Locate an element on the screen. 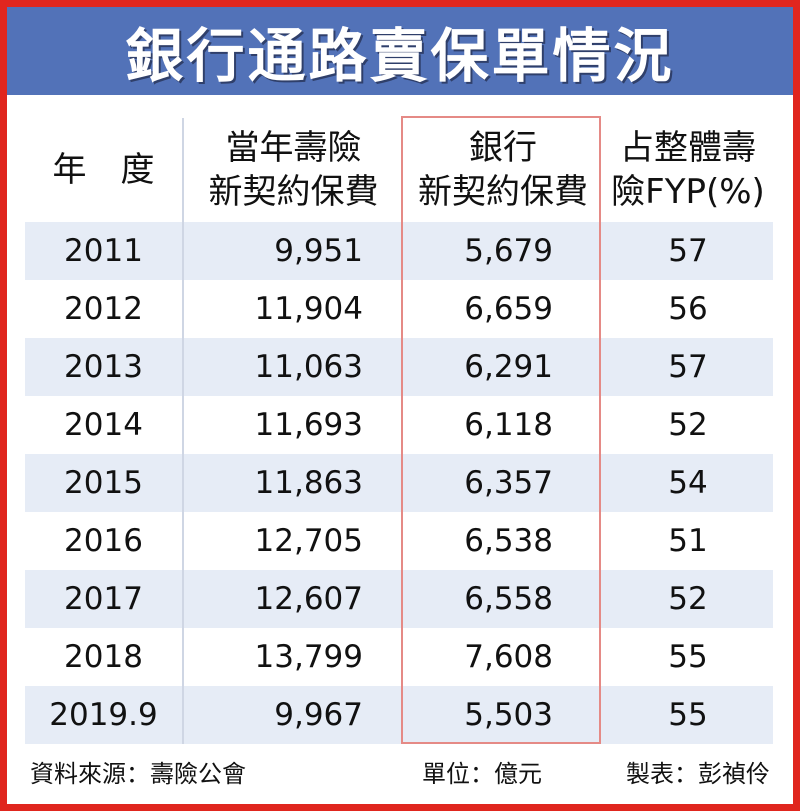 The height and width of the screenshot is (811, 800). bank-premium-cell: 6,659 is located at coordinates (503, 309).